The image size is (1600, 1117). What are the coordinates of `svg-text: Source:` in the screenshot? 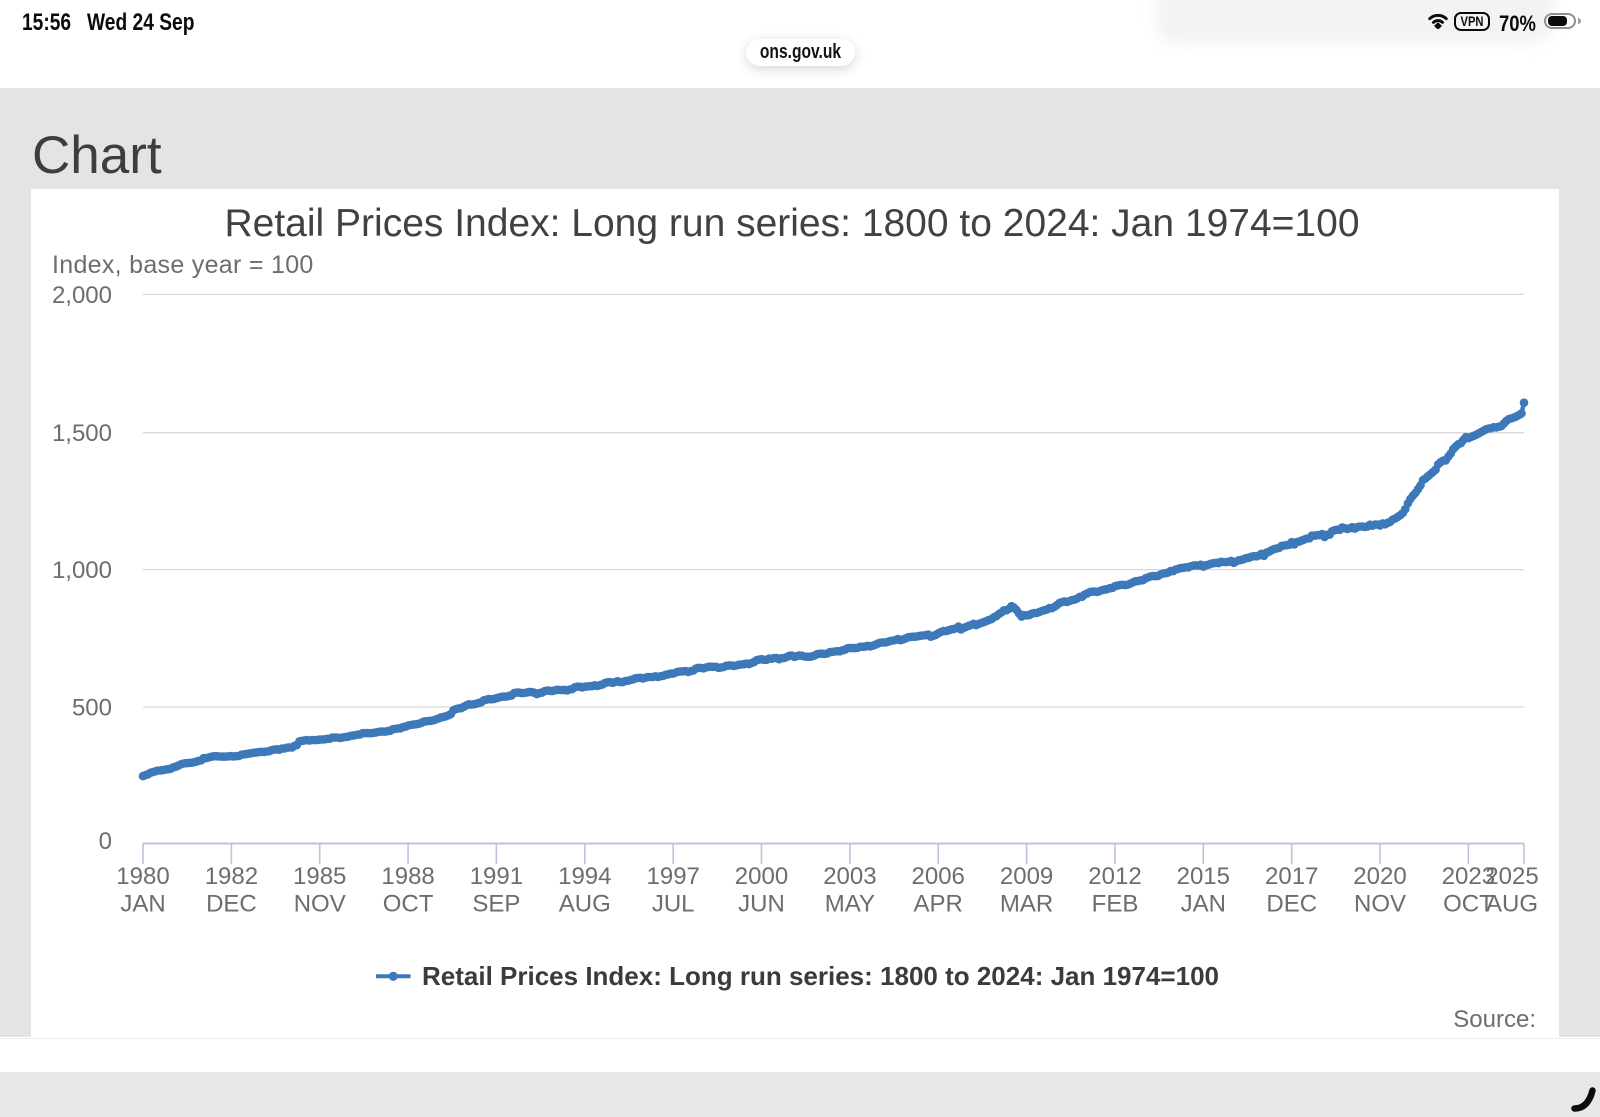 It's located at (1494, 1019).